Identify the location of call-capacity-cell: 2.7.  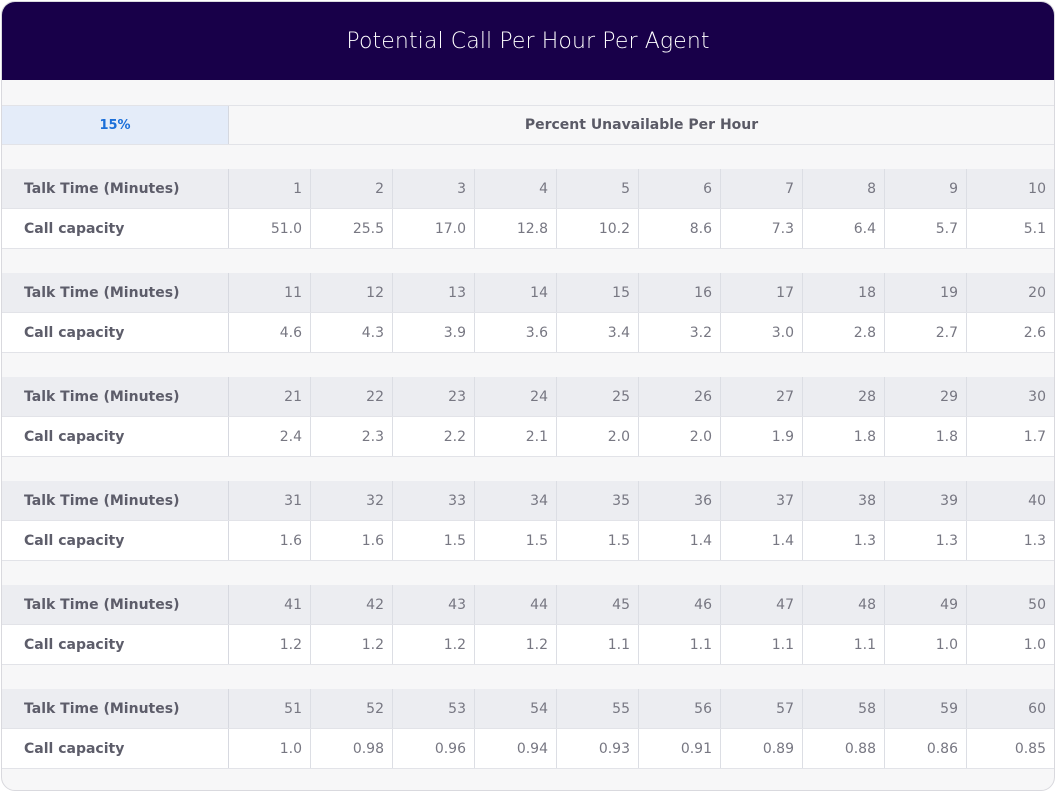
(926, 332).